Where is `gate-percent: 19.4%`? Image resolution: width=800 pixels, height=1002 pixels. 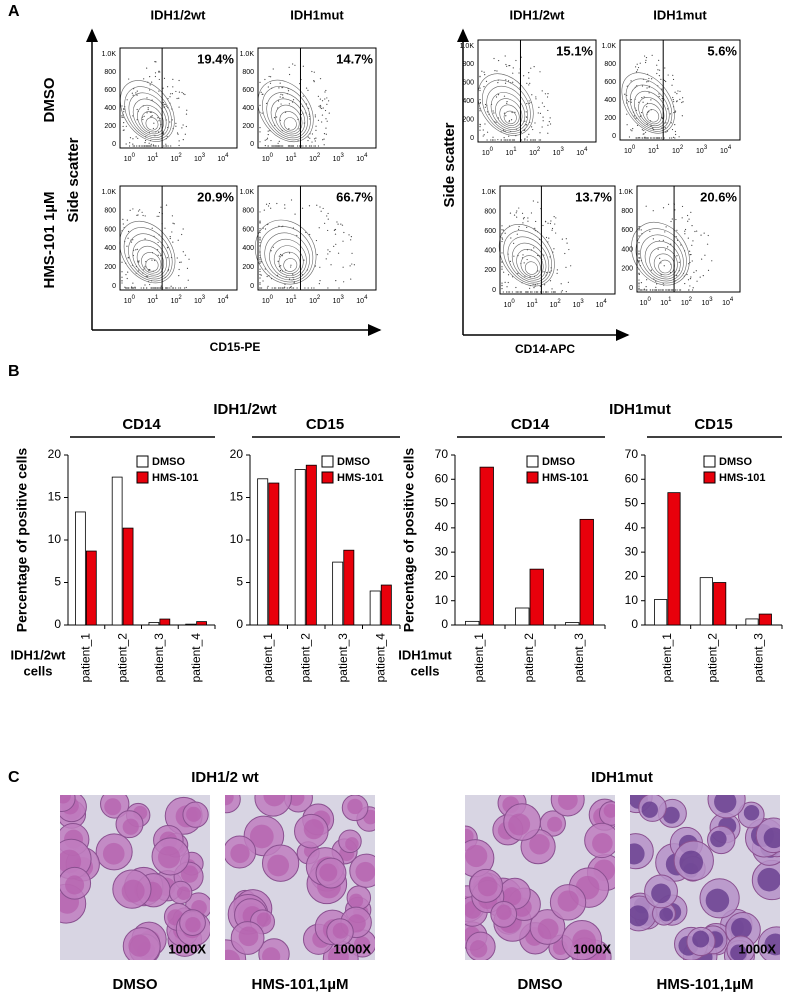 gate-percent: 19.4% is located at coordinates (215, 58).